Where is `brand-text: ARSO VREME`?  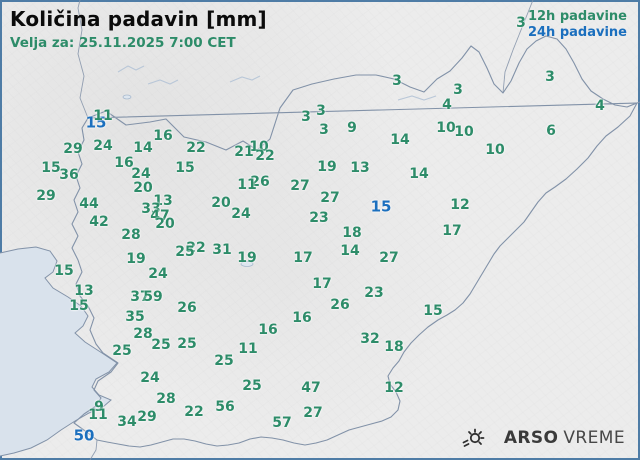
brand-text: ARSO VREME is located at coordinates (564, 438).